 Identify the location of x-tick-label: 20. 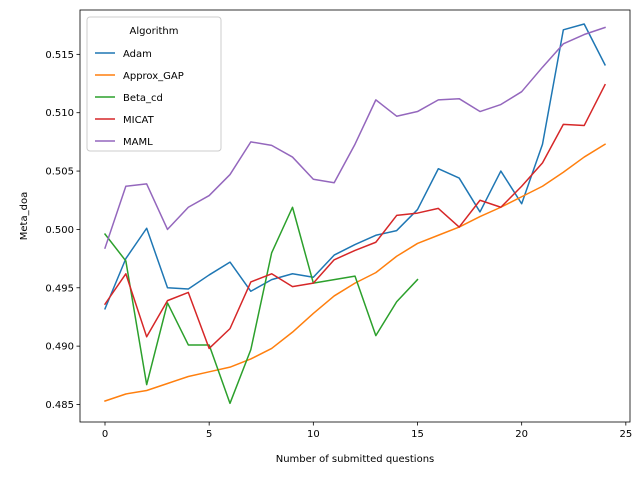
(521, 434).